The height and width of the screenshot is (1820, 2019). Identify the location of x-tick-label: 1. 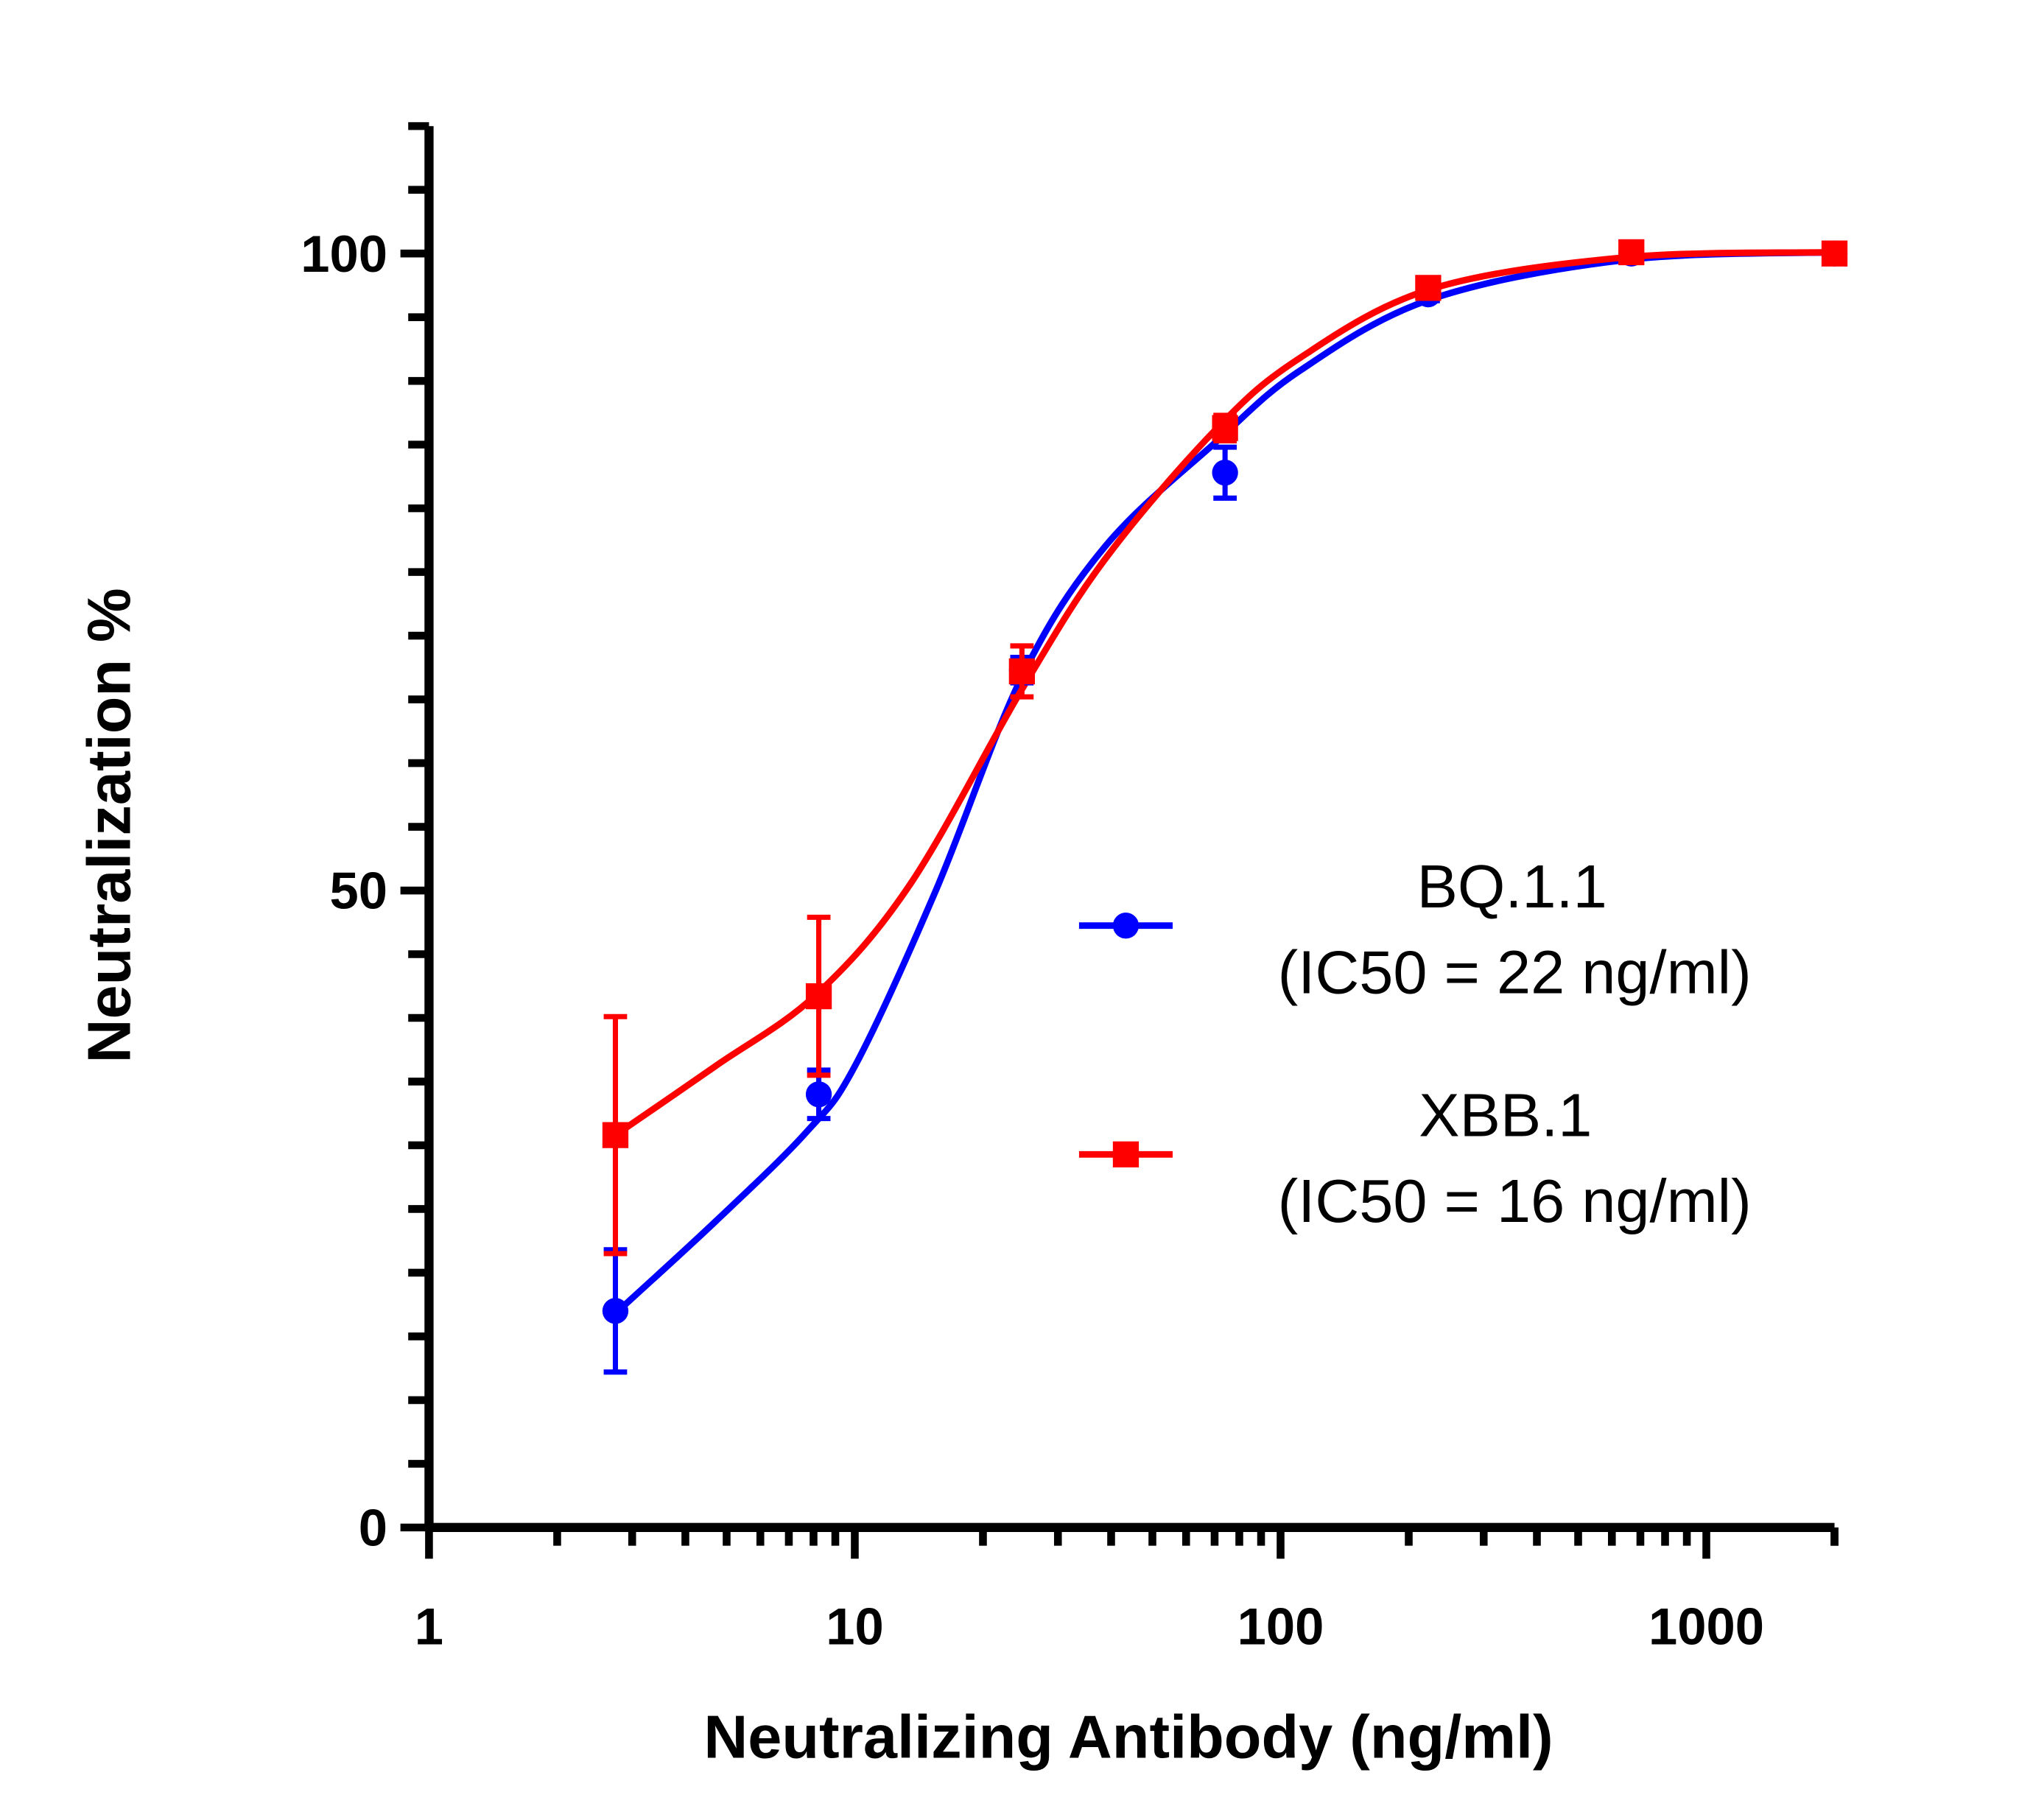
(429, 1627).